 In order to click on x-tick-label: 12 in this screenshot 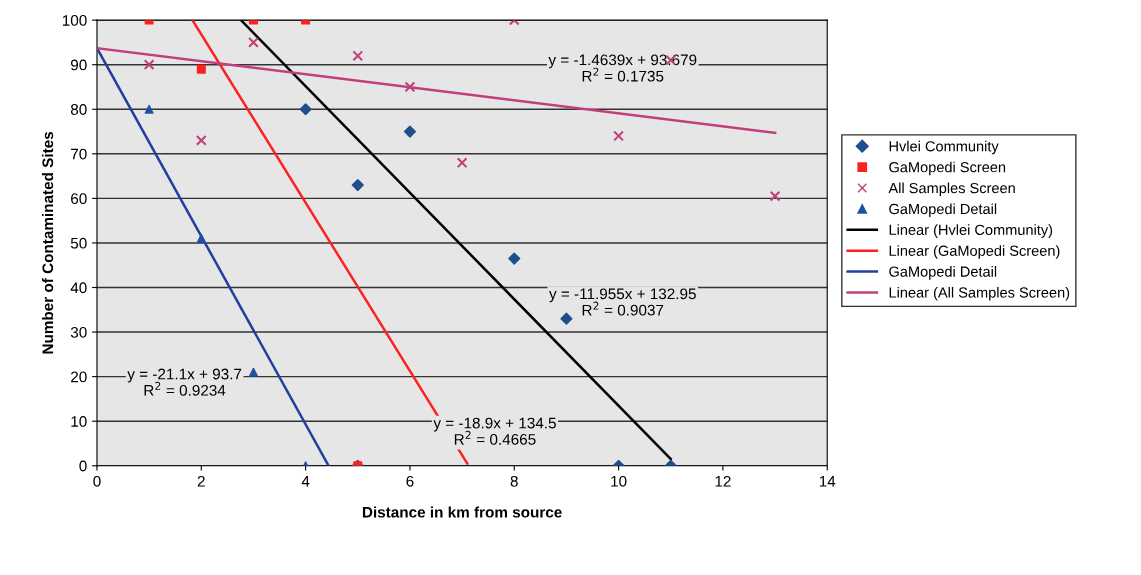, I will do `click(723, 481)`.